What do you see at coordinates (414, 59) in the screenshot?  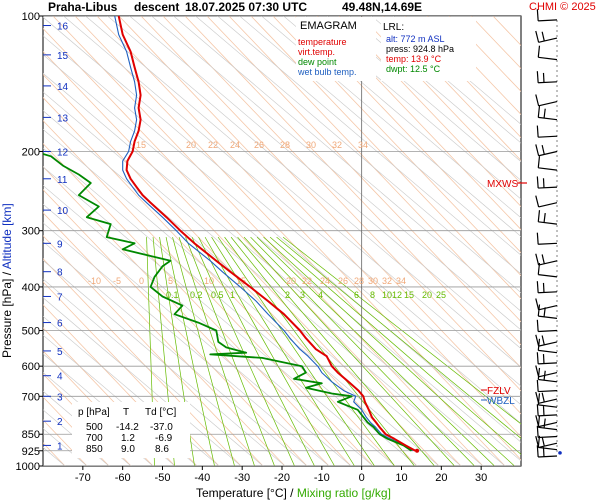 I see `lrl-temp: temp: 13.9 °C` at bounding box center [414, 59].